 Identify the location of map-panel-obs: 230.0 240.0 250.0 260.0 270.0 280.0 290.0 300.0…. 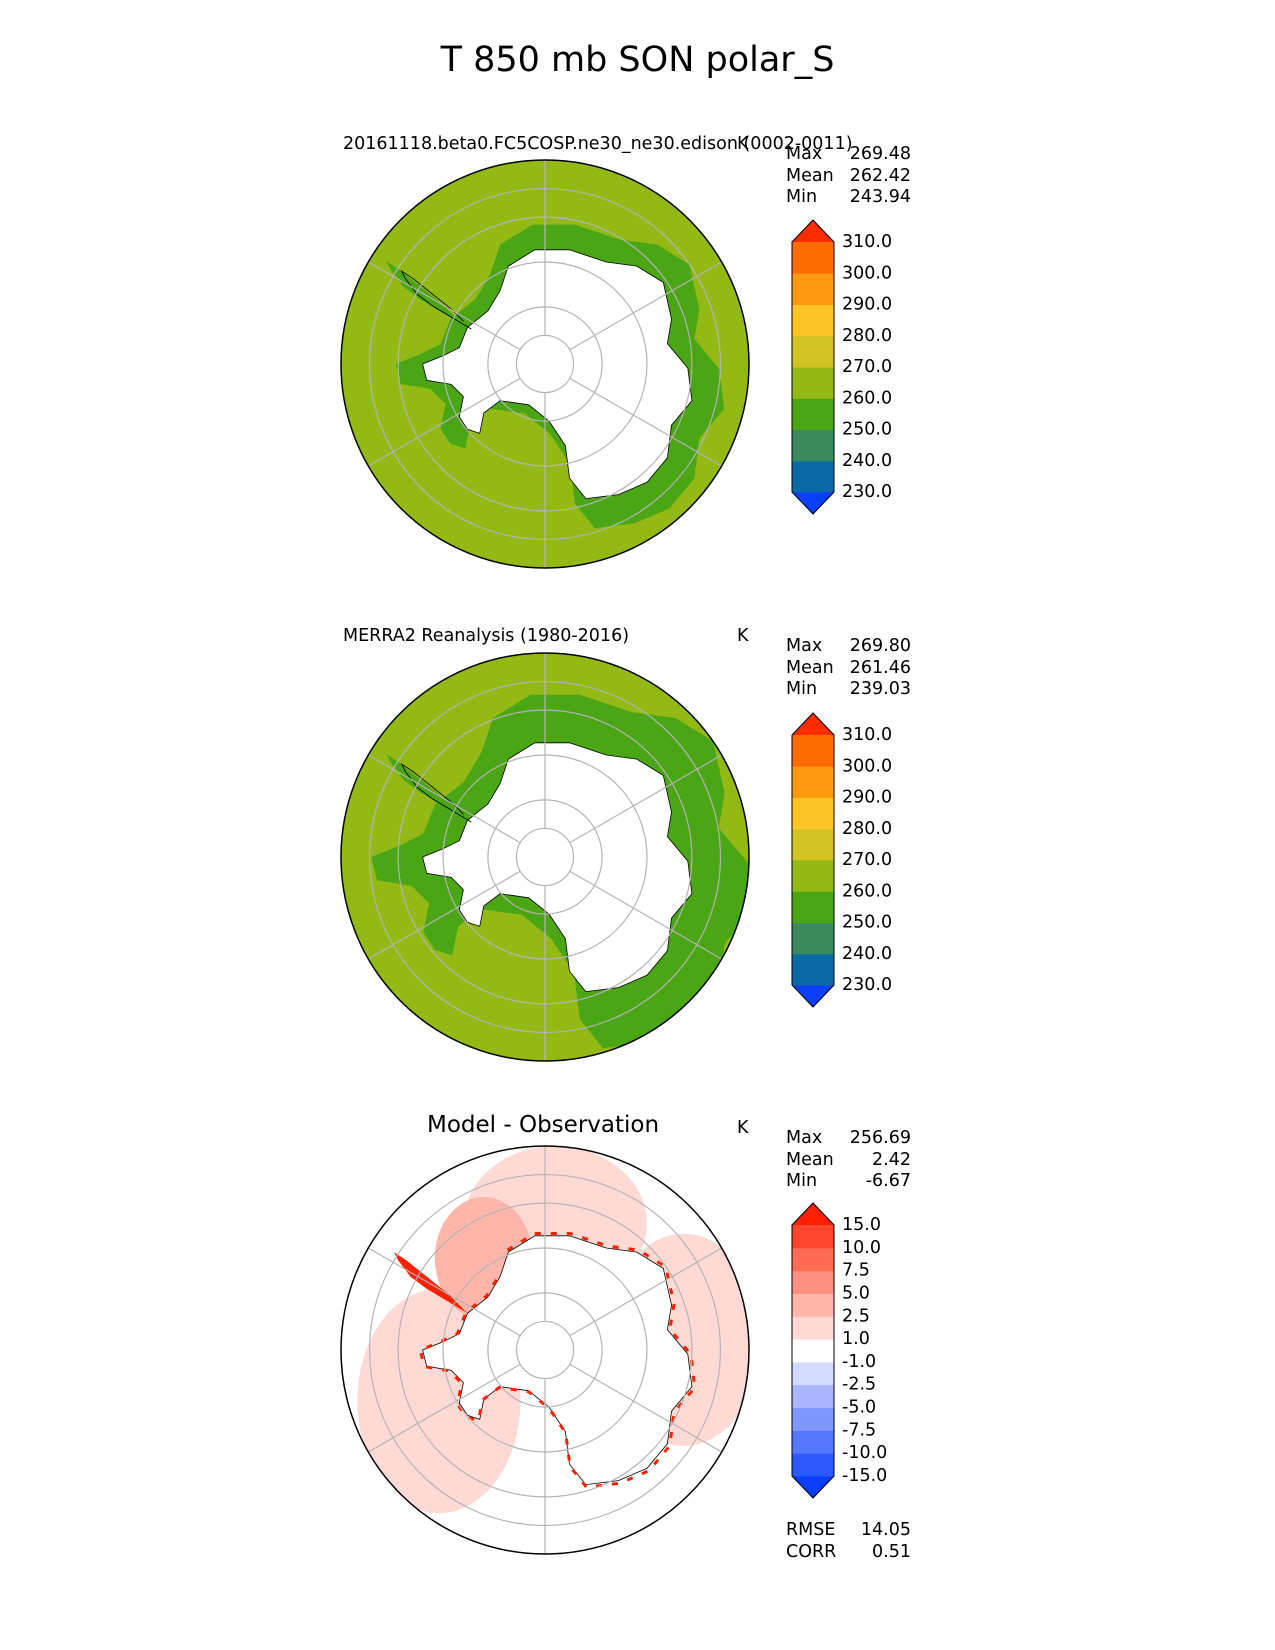
(616, 857).